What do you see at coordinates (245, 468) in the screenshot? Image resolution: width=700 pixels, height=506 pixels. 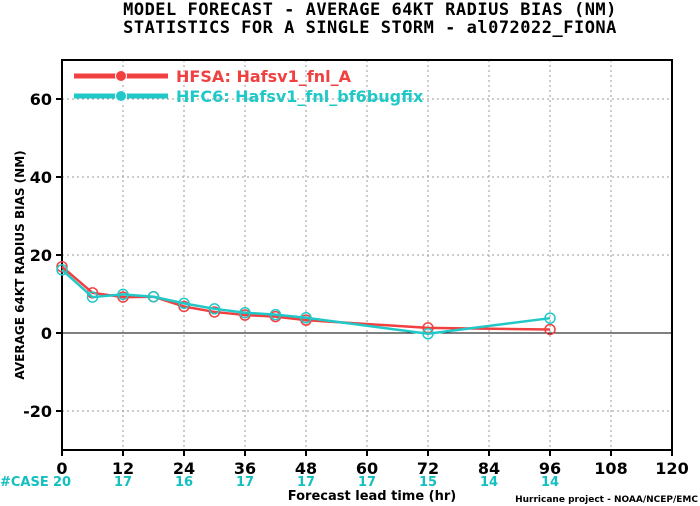 I see `x-tick-label: 36` at bounding box center [245, 468].